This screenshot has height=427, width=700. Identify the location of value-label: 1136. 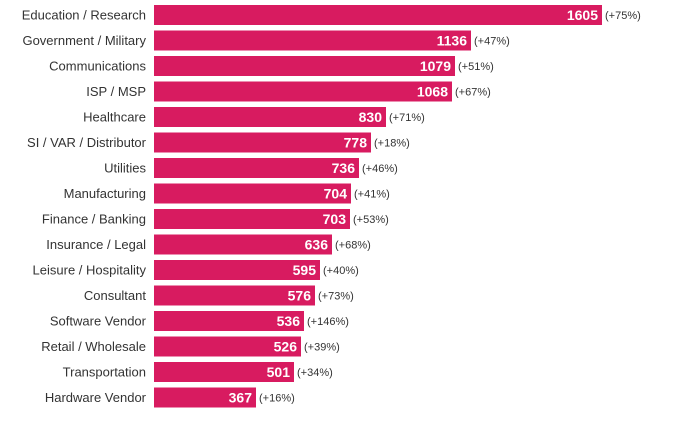
(452, 41).